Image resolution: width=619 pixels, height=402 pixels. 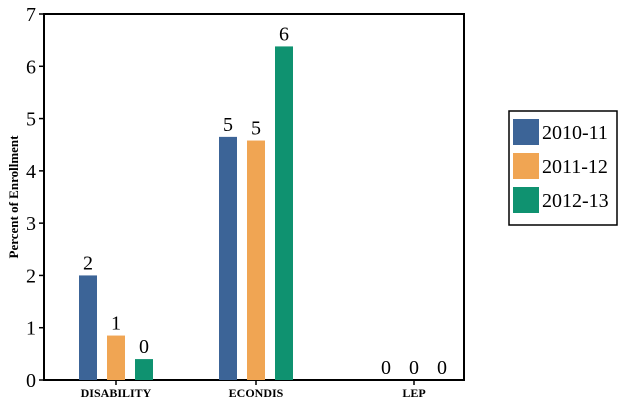 I want to click on y-tick-label: 2, so click(x=31, y=276).